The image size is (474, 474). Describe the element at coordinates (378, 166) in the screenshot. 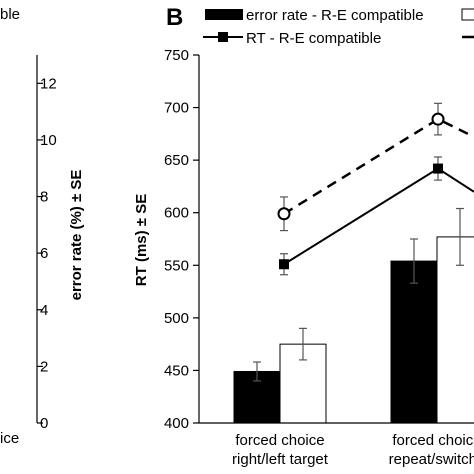

I see `line-rt-incompatible` at that location.